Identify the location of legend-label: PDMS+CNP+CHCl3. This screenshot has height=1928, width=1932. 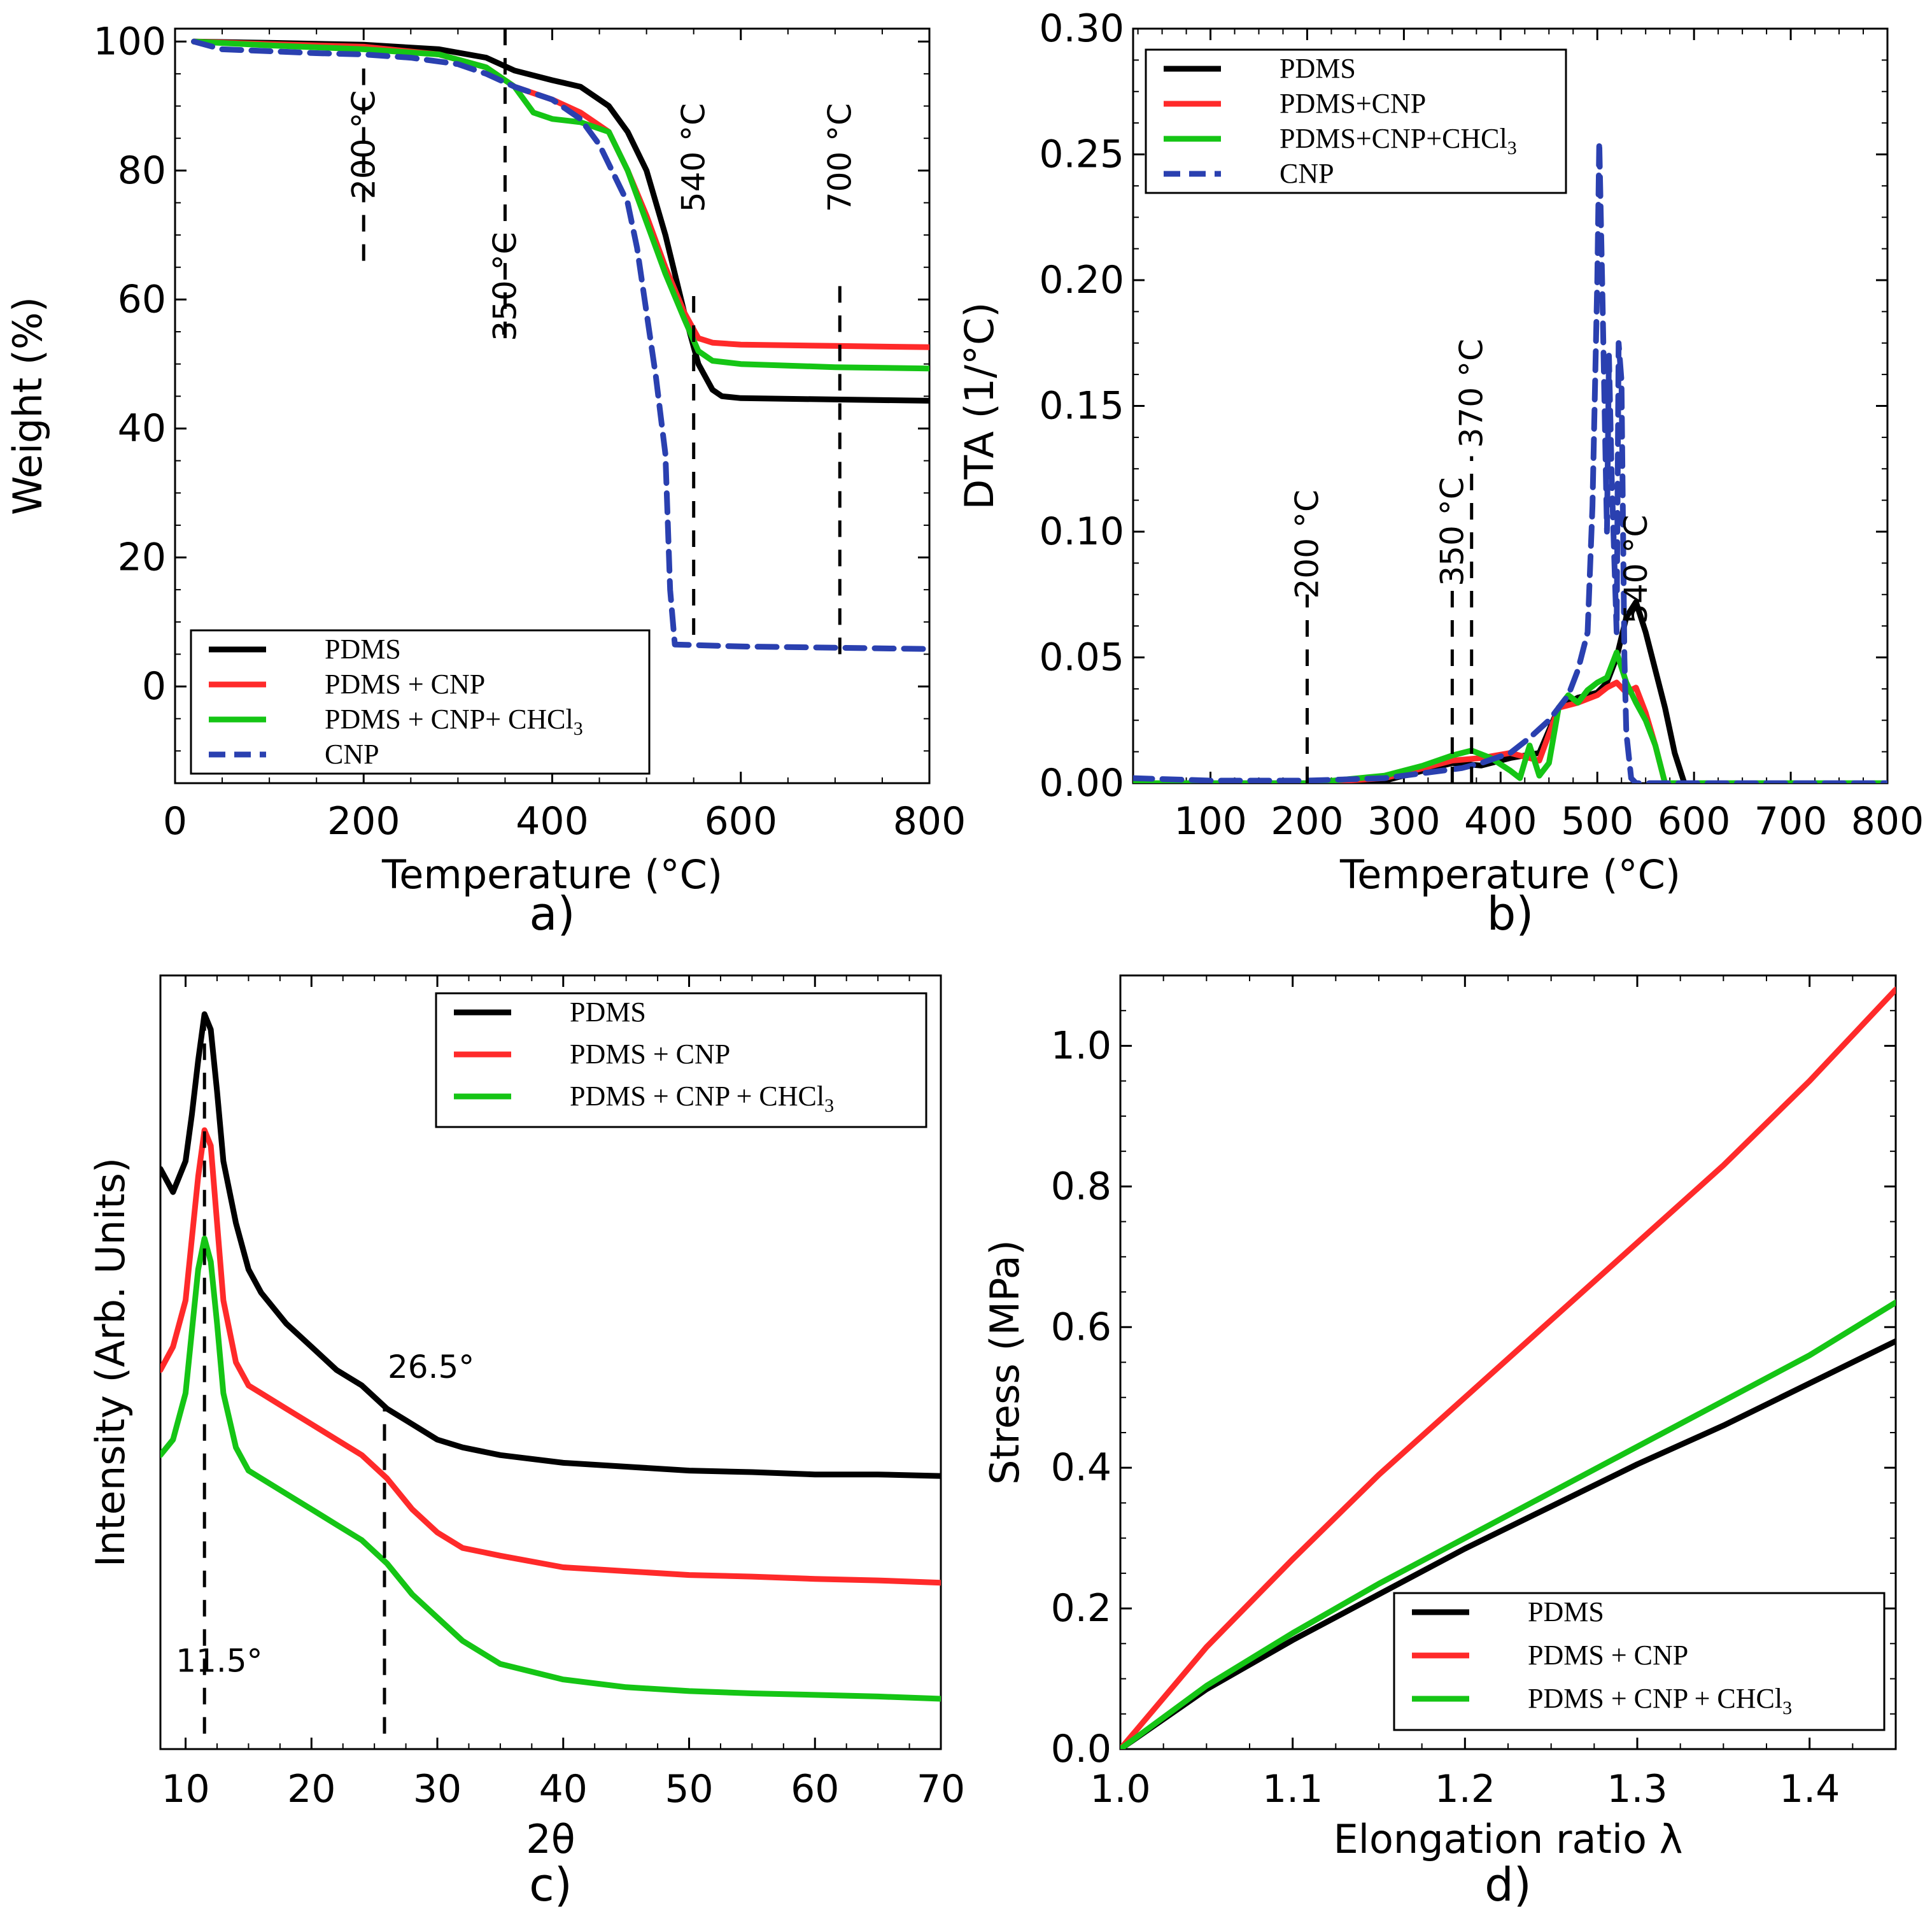
(1398, 141).